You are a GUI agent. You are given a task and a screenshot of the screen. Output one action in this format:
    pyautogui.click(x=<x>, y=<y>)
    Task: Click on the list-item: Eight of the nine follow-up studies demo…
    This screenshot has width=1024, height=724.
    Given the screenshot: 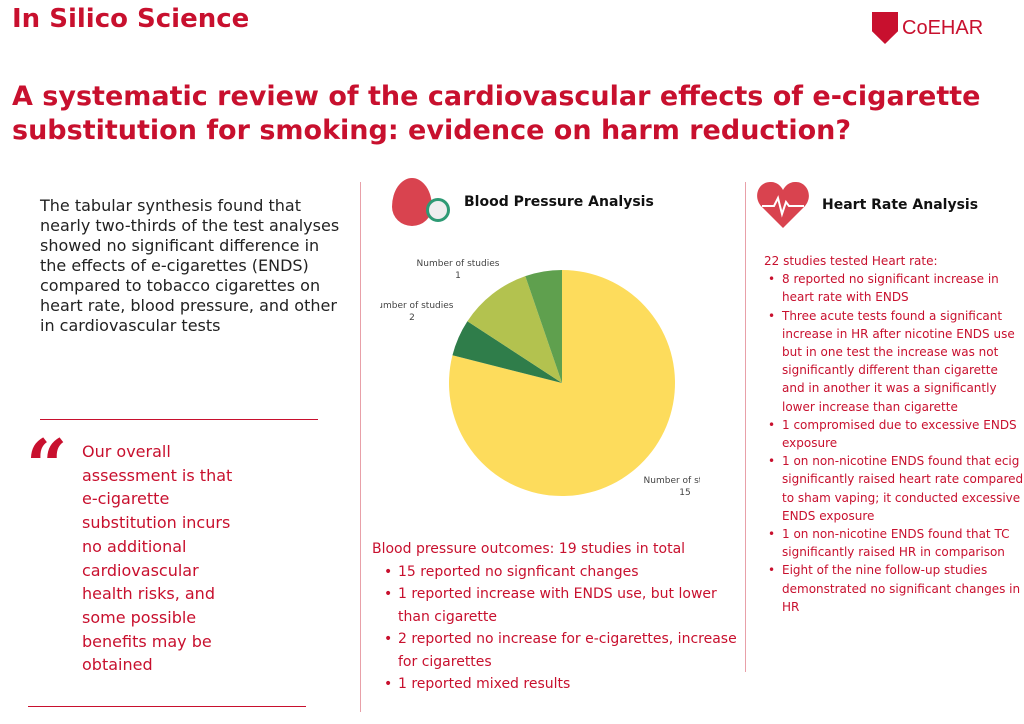 What is the action you would take?
    pyautogui.click(x=895, y=588)
    